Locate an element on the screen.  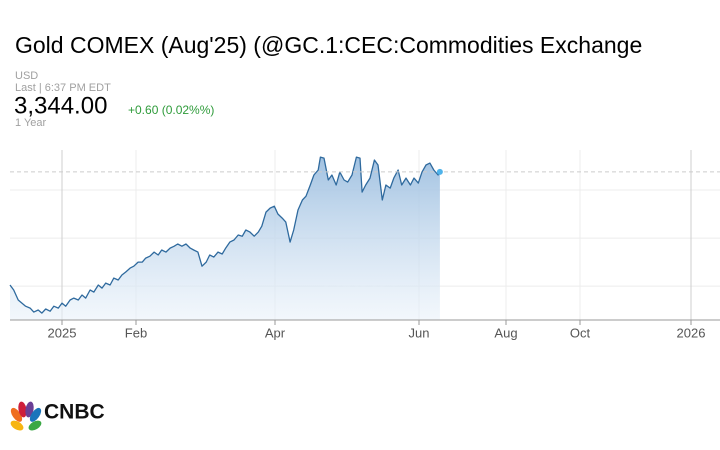
x-tick-label: Jun is located at coordinates (419, 332).